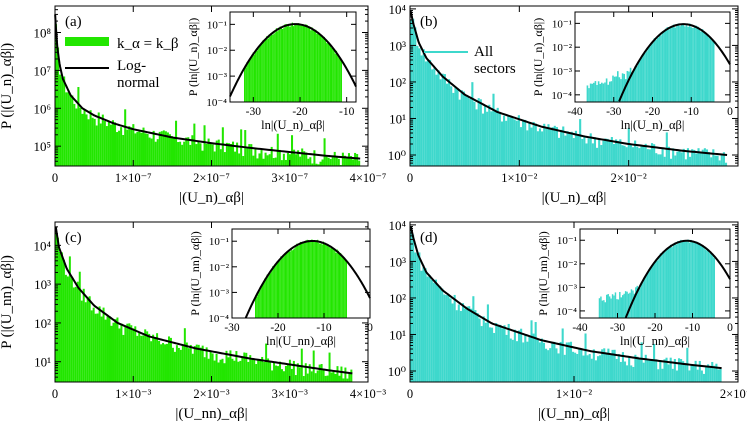  Describe the element at coordinates (562, 72) in the screenshot. I see `inset-y-tick-label: 10⁻³` at that location.